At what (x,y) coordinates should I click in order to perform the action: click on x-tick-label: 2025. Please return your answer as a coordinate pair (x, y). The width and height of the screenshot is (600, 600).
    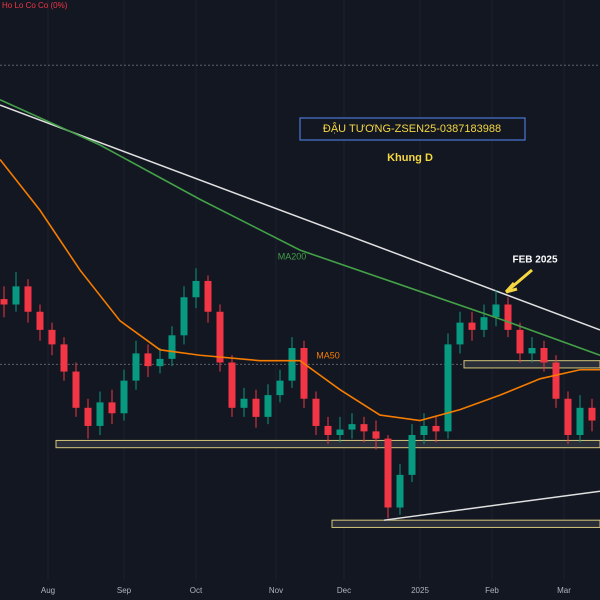
    Looking at the image, I should click on (420, 590).